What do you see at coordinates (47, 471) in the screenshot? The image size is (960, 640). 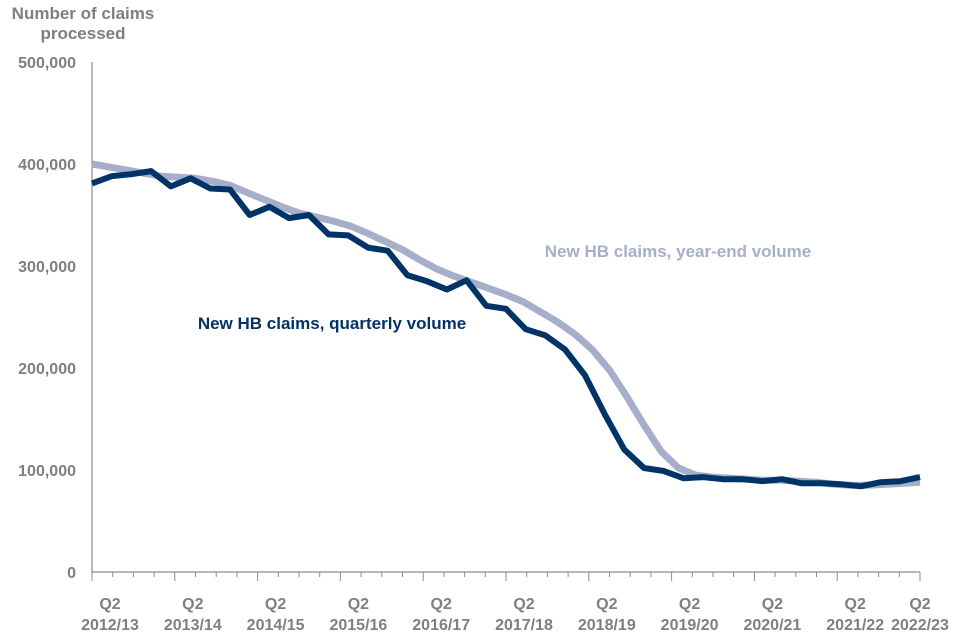 I see `y-tick-label: 100,000` at bounding box center [47, 471].